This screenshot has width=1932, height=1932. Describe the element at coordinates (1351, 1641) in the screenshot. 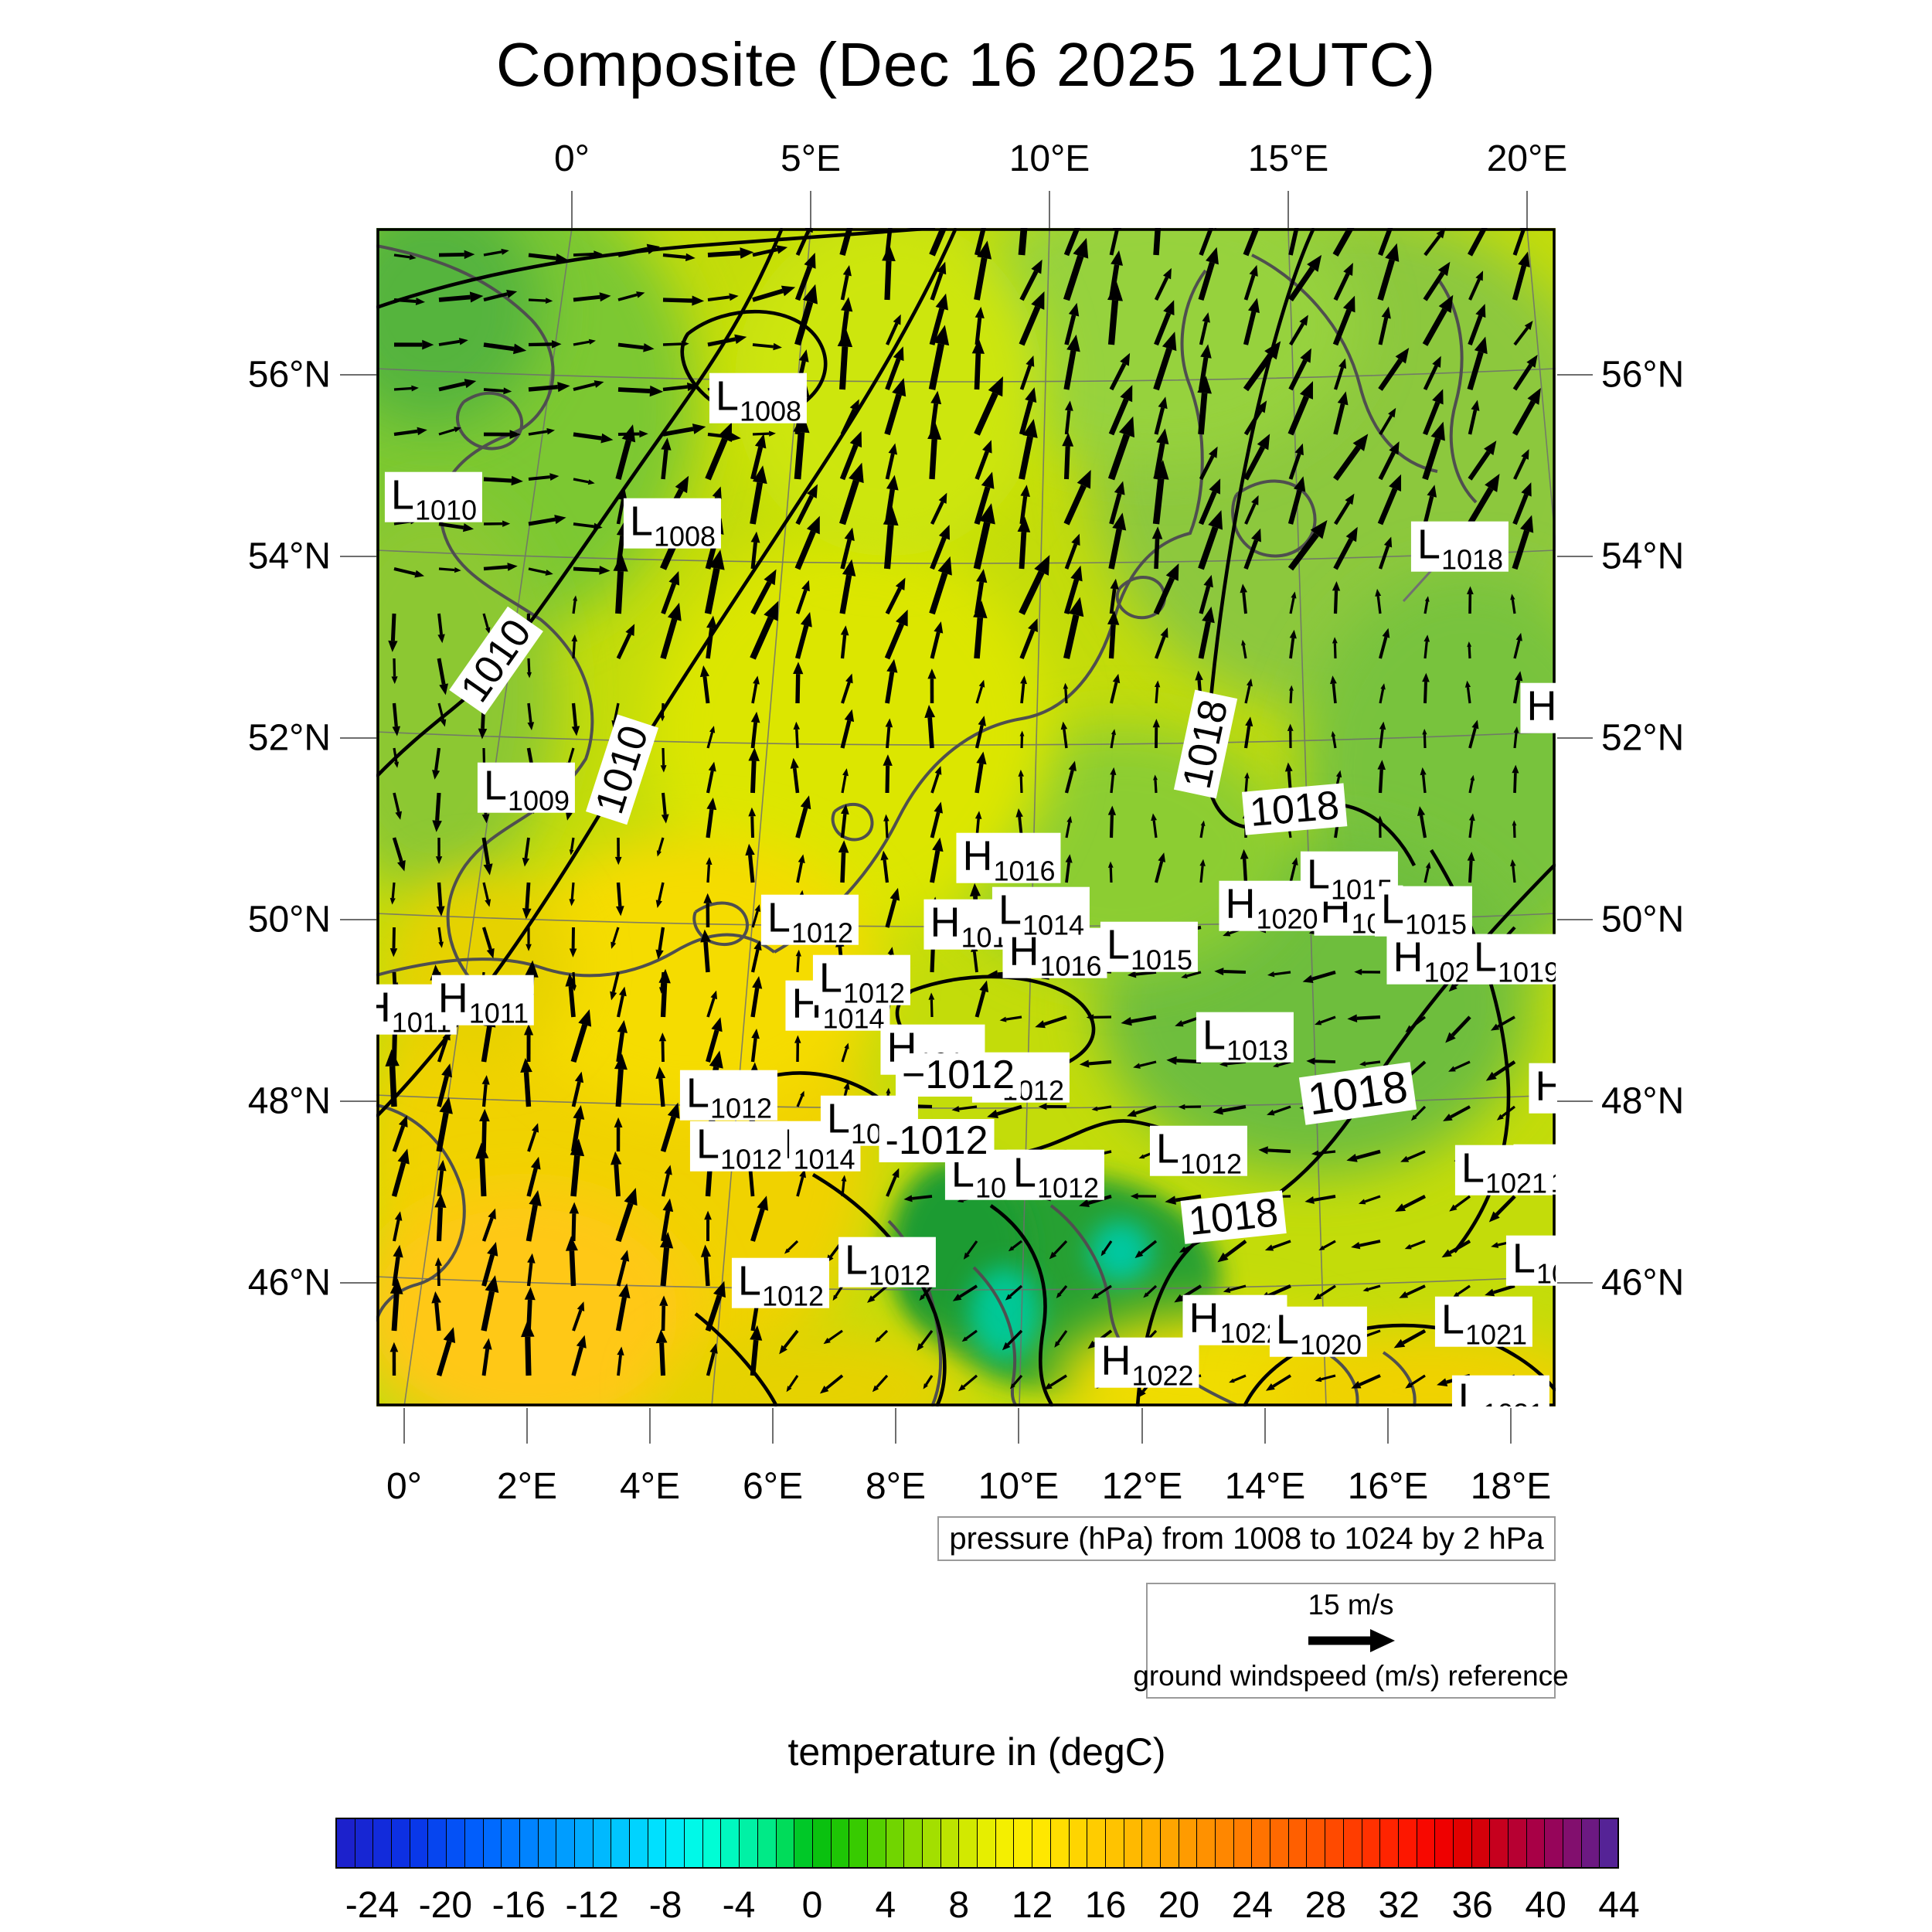

I see `wind-reference-box: 15 m/s ground windspeed (m/s) reference` at that location.